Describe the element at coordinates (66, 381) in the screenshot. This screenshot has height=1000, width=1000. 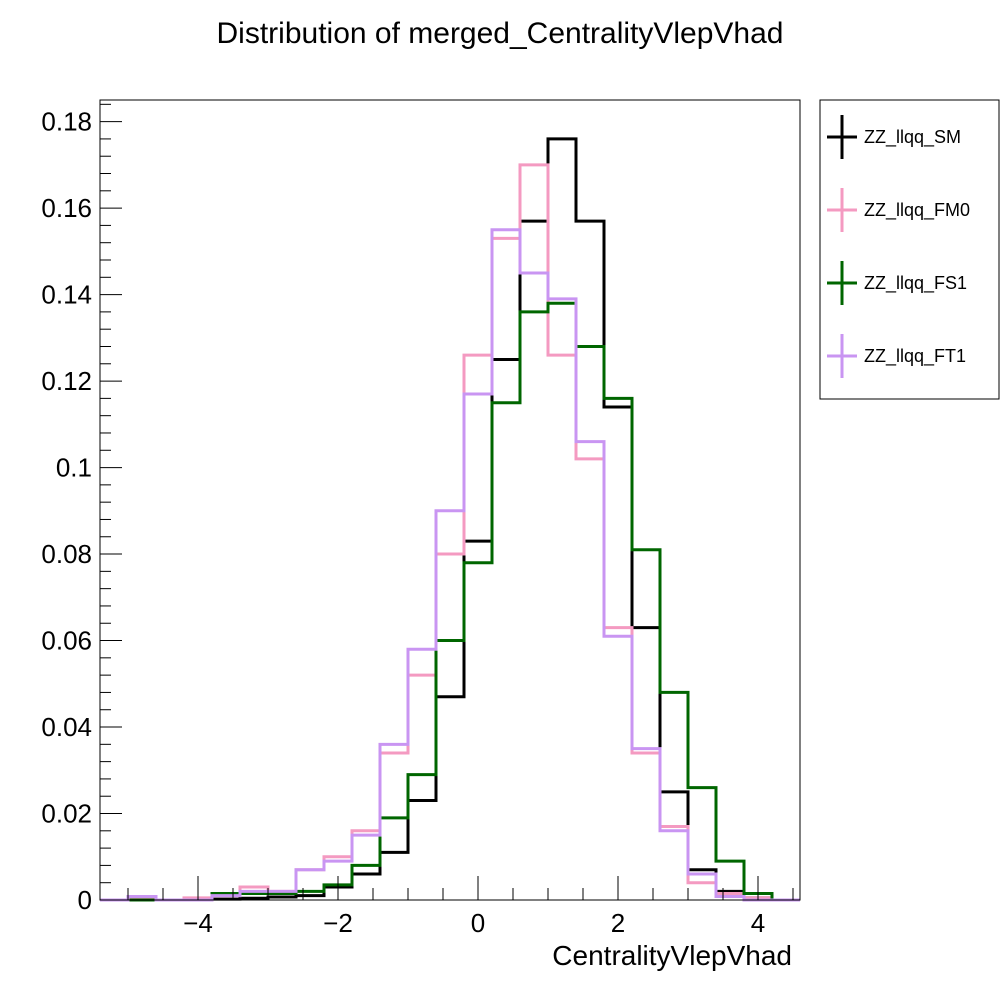
I see `y-tick-label: 0.12` at that location.